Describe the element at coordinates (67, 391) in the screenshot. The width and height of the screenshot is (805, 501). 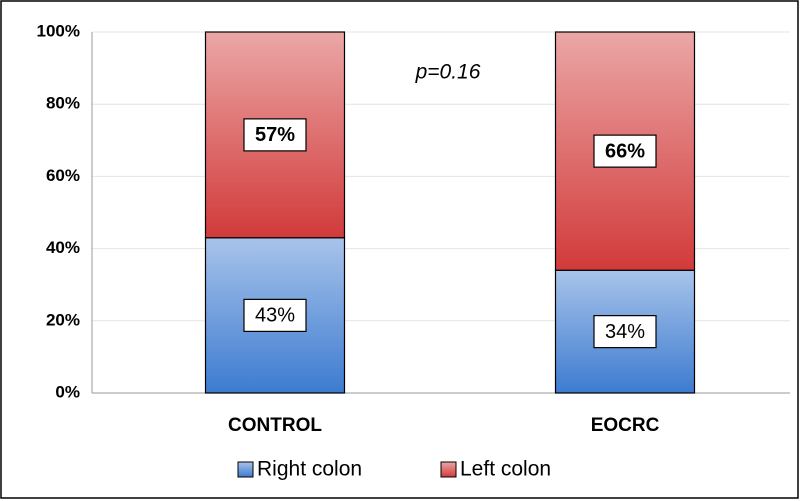
I see `y-tick-label: 0%` at that location.